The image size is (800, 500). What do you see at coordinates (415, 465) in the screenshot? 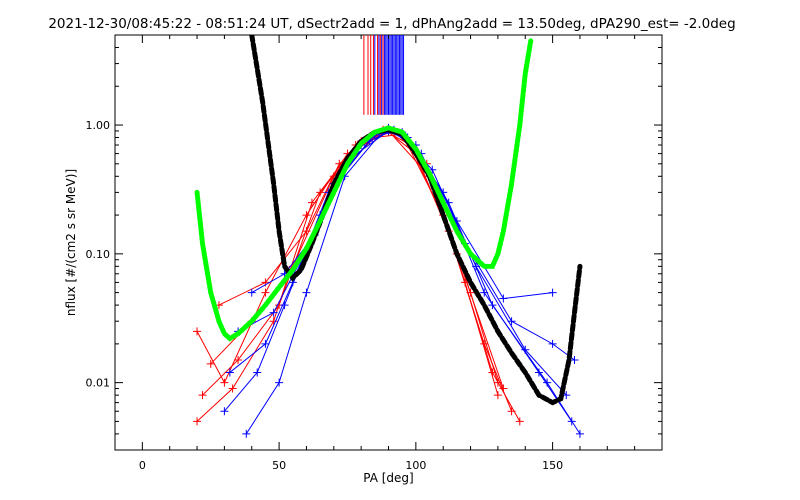
I see `x-tick-label: 100` at bounding box center [415, 465].